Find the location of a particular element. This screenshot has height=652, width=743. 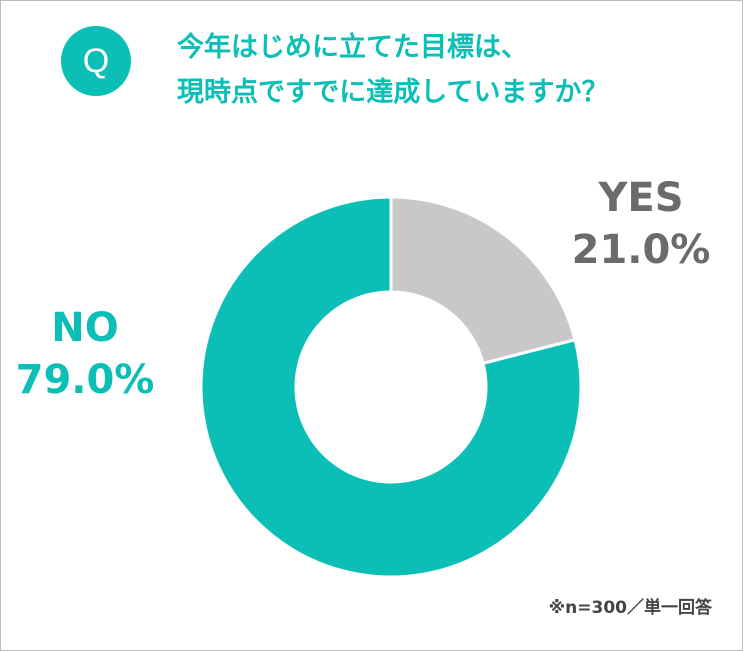

slice-value-yes: 21.0% is located at coordinates (641, 250).